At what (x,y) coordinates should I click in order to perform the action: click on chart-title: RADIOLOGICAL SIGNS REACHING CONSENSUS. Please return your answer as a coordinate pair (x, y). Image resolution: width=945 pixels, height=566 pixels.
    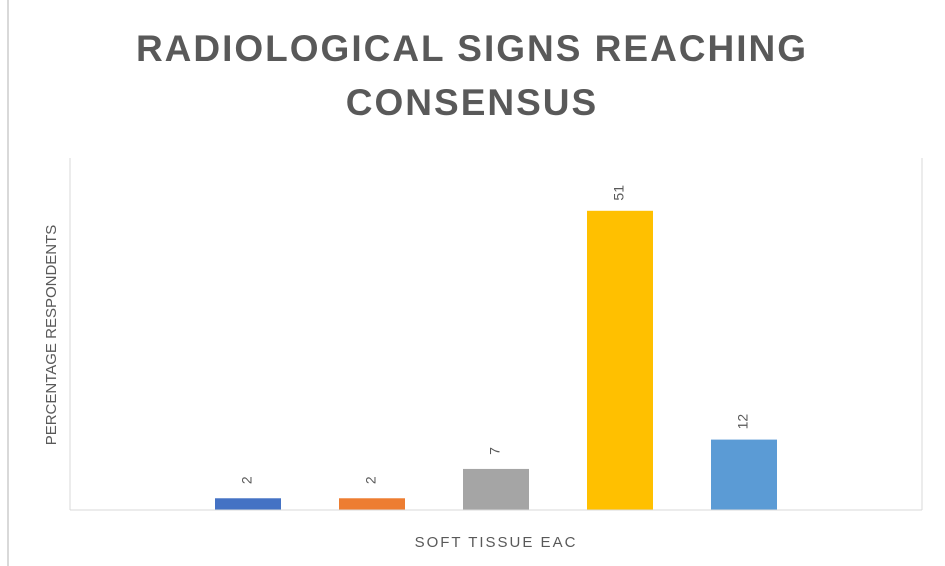
    Looking at the image, I should click on (472, 75).